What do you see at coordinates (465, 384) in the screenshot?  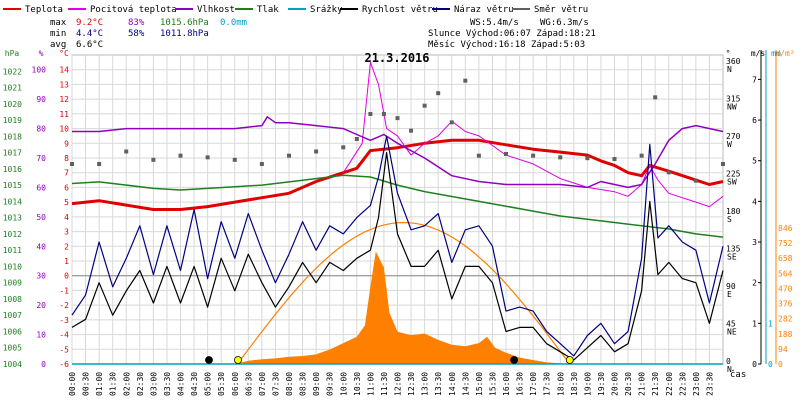 I see `x-tick-label: 14:30` at bounding box center [465, 384].